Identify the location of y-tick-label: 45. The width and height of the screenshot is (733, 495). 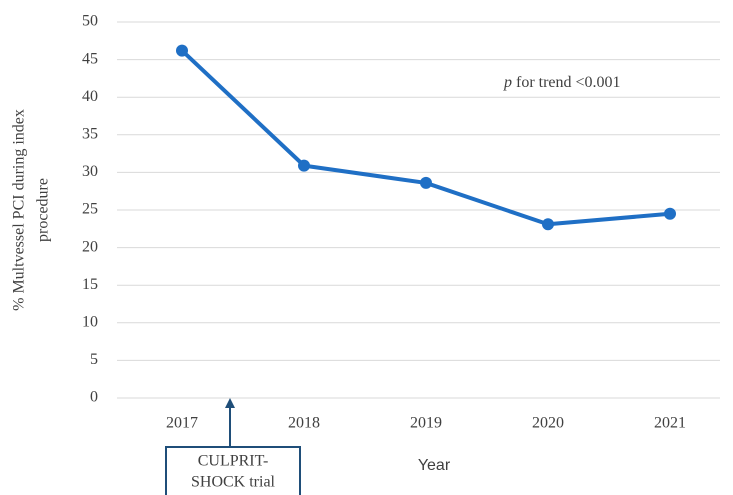
(90, 58).